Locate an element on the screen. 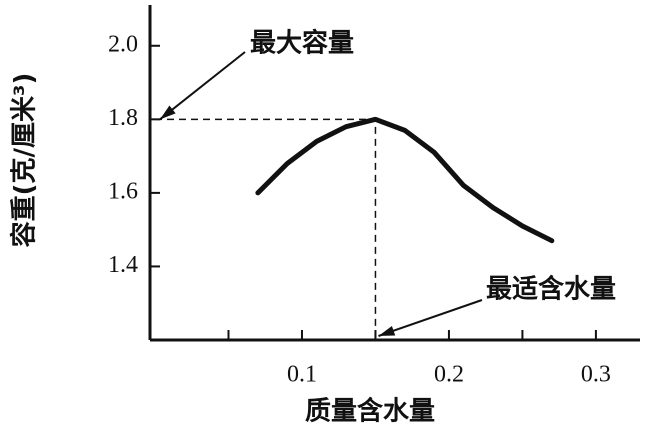 The width and height of the screenshot is (659, 435). x-tick-label: 0.2 is located at coordinates (449, 375).